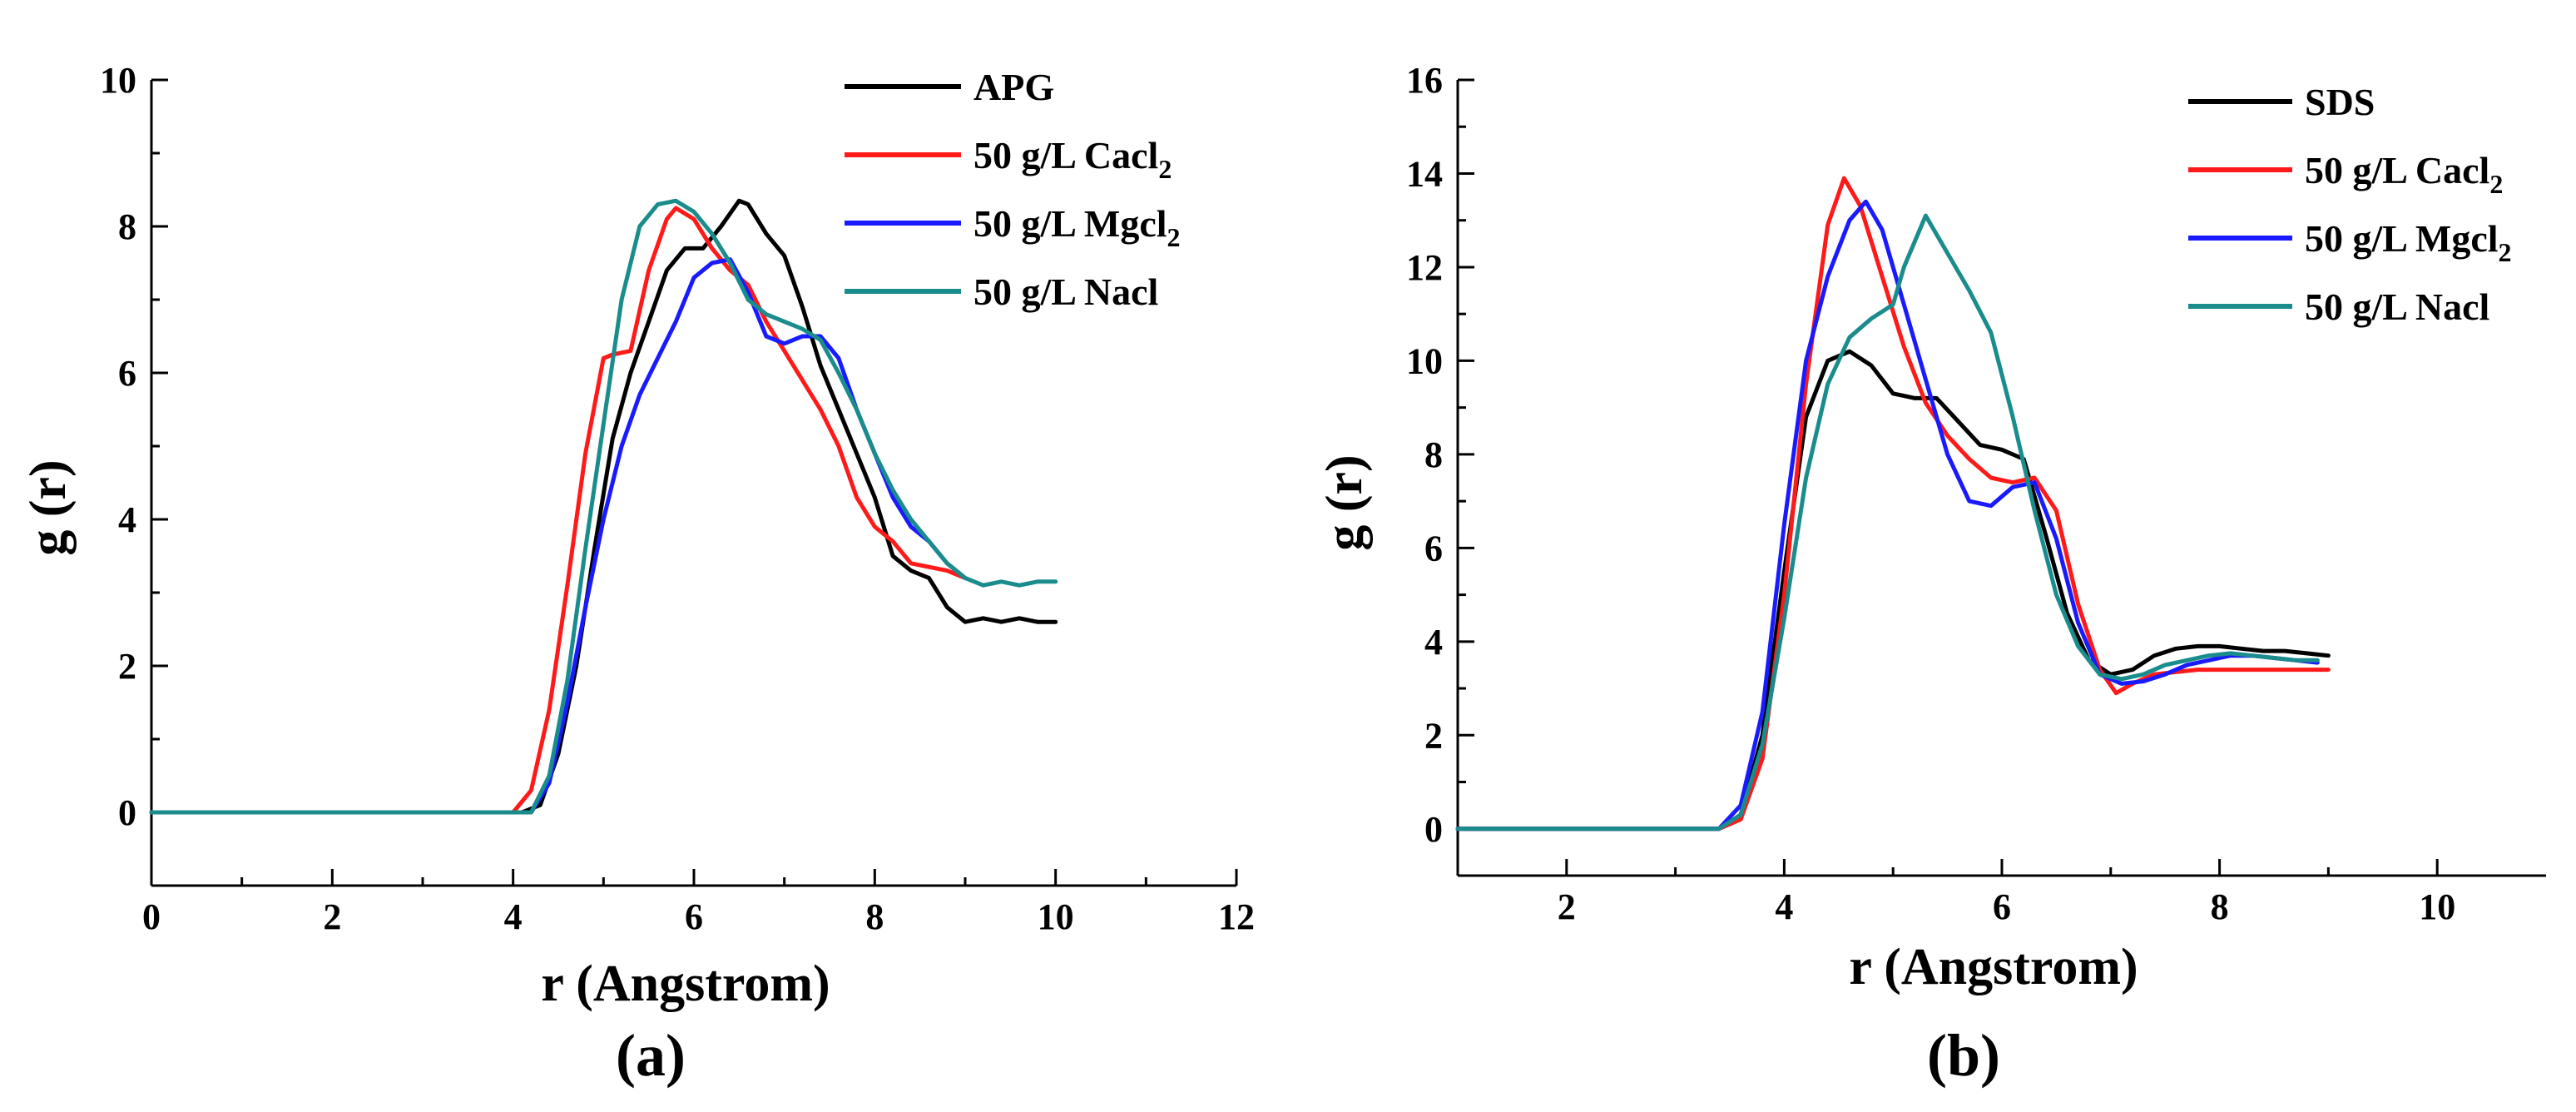 The width and height of the screenshot is (2576, 1112). Describe the element at coordinates (48, 507) in the screenshot. I see `y-axis-title-a: g (r)` at that location.